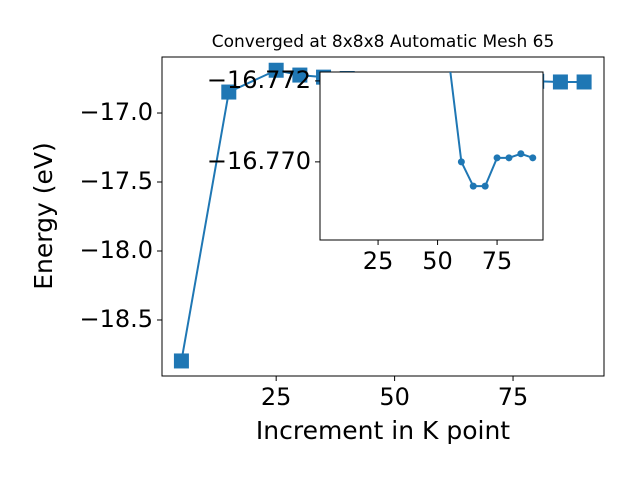 The width and height of the screenshot is (640, 484). I want to click on y-tick-label: −18.5, so click(116, 319).